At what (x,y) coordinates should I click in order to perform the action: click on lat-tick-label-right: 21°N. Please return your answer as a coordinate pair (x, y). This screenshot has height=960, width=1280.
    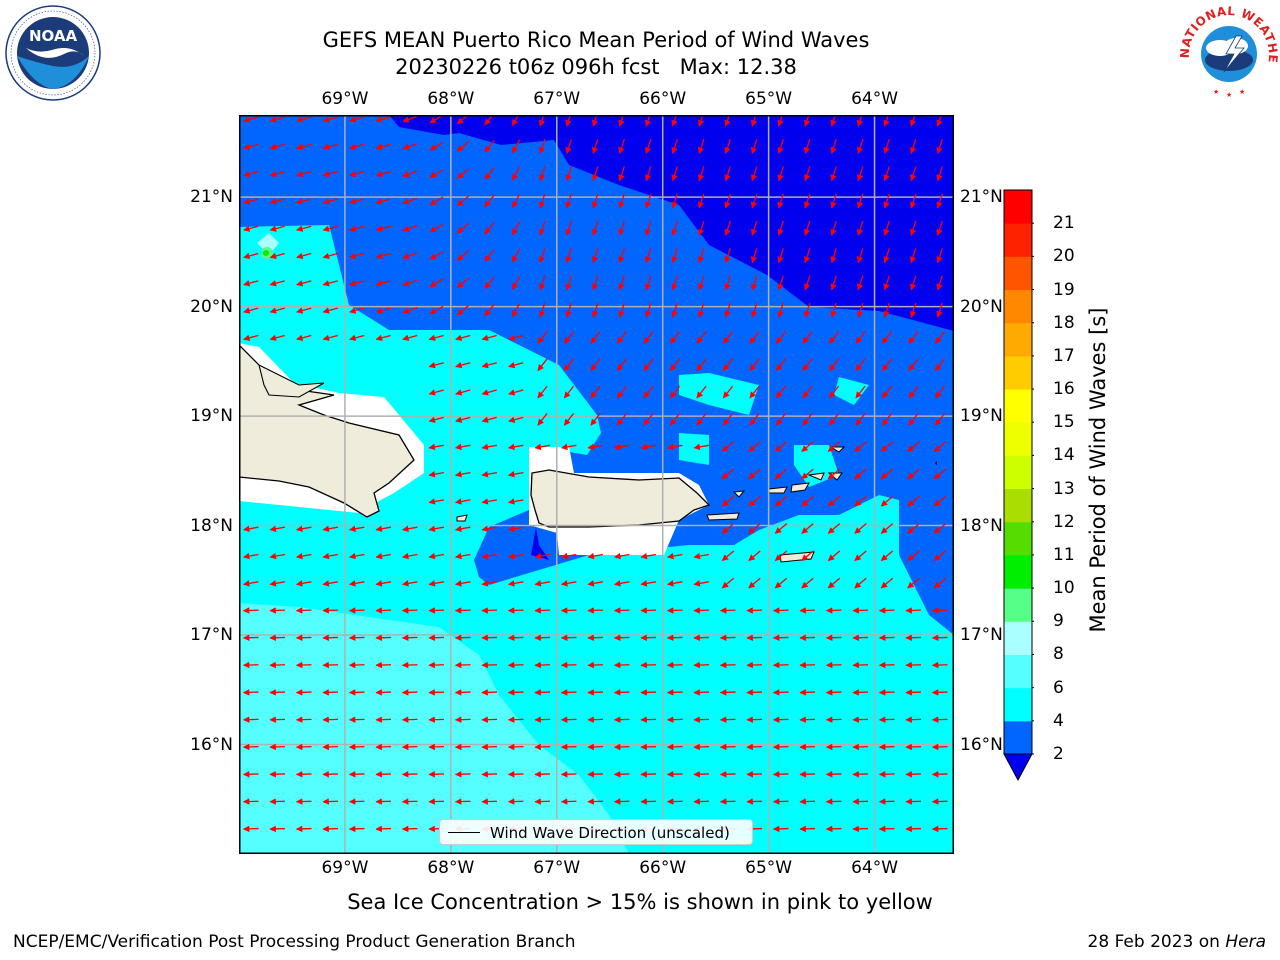
    Looking at the image, I should click on (981, 197).